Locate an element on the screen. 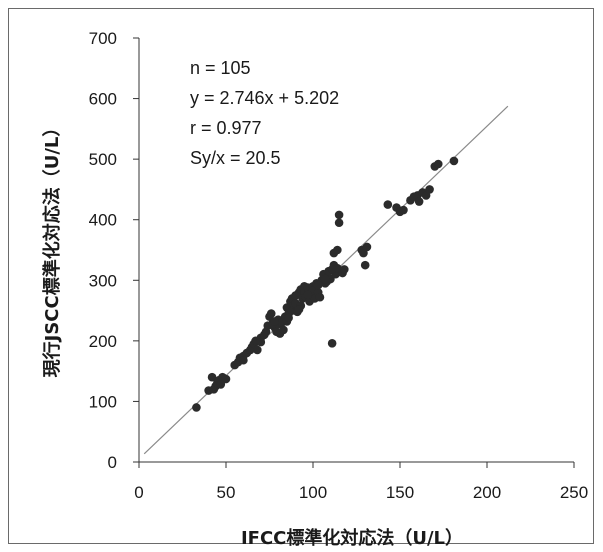  x-tick-label: 200 is located at coordinates (487, 492).